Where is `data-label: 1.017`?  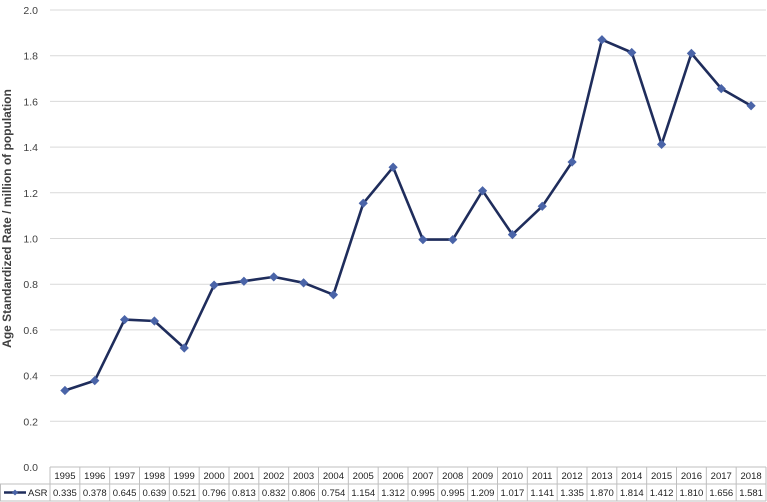 data-label: 1.017 is located at coordinates (513, 493).